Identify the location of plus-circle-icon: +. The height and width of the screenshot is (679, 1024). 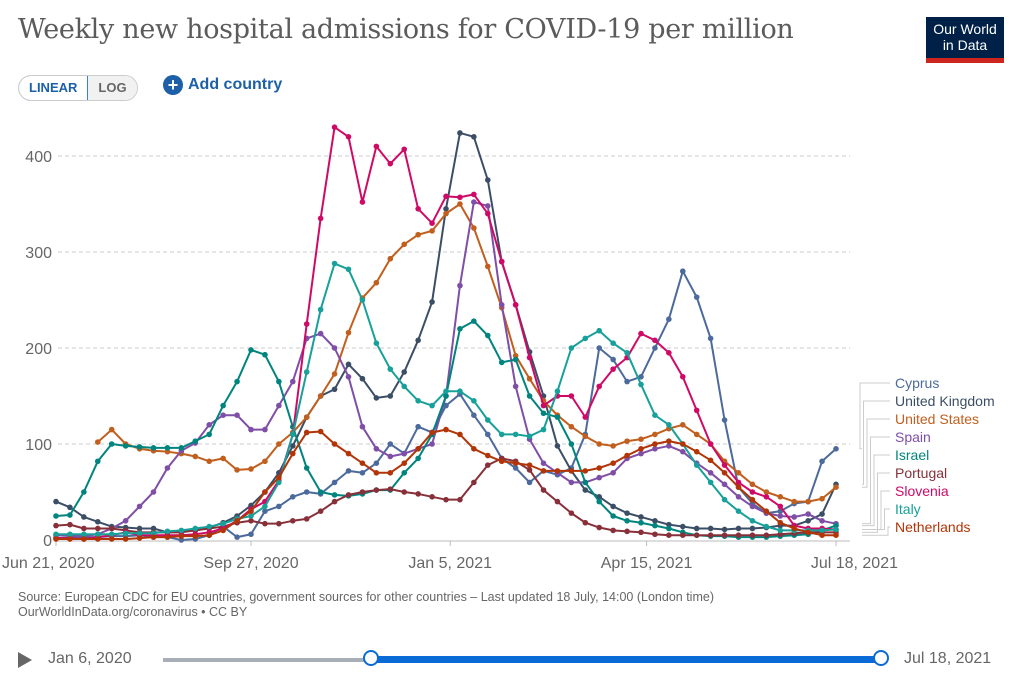
(173, 85).